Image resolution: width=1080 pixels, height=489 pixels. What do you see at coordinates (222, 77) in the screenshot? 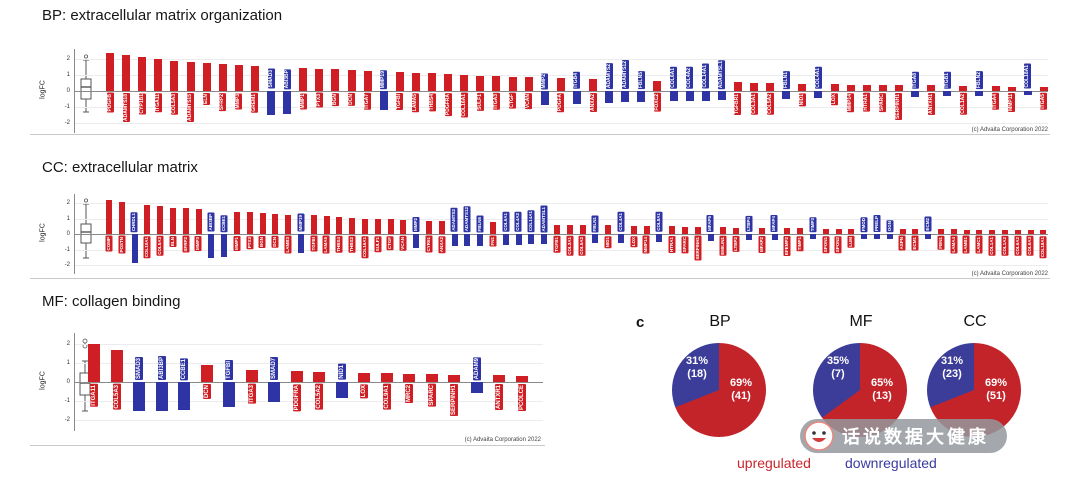
I see `gene-bar-SFRP2` at bounding box center [222, 77].